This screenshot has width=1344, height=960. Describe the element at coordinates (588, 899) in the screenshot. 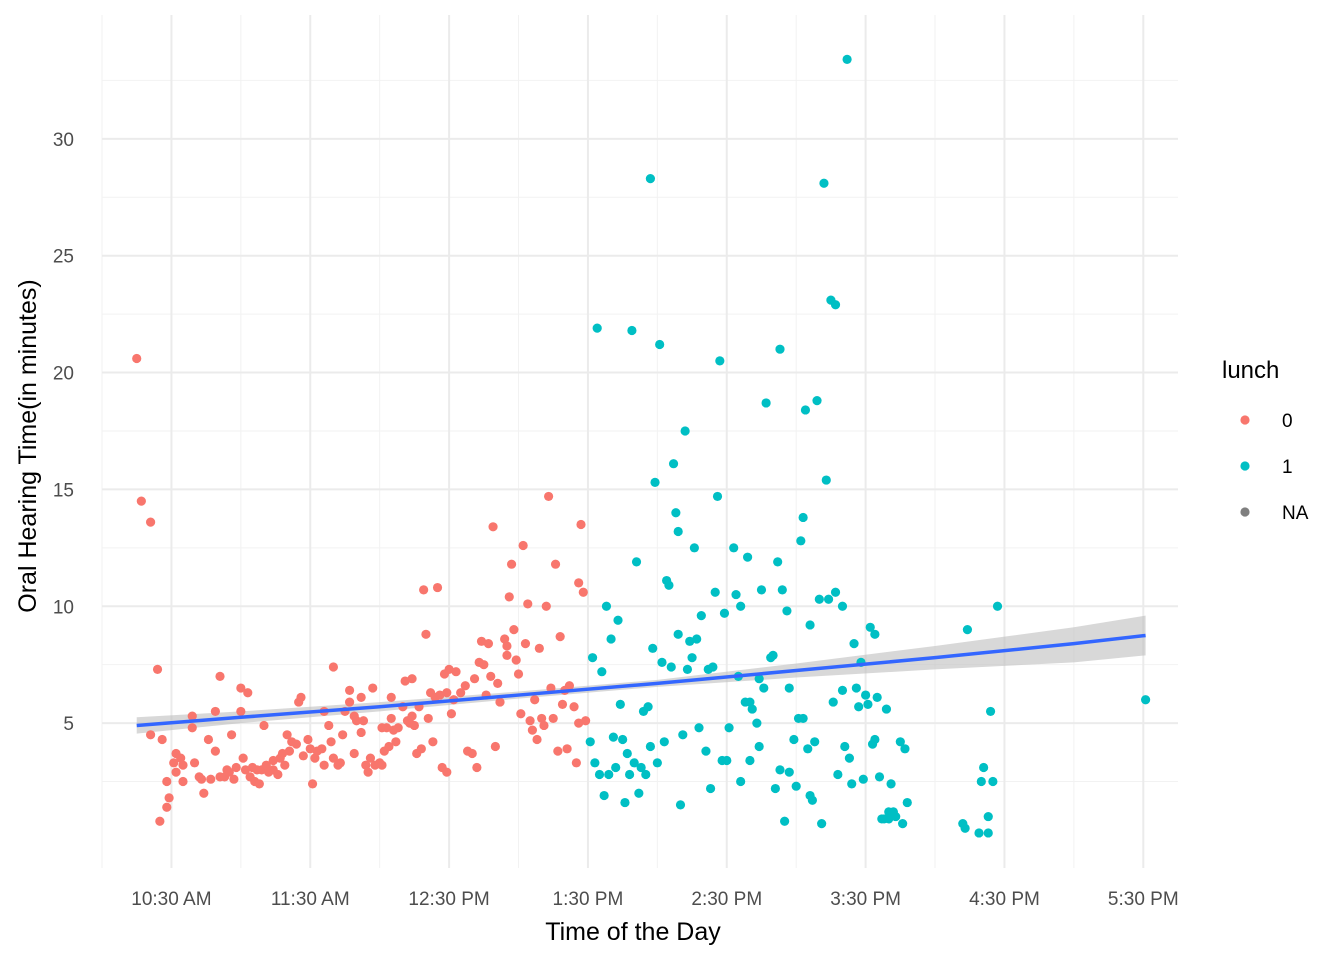

I see `x-tick-label: 1:30 PM` at that location.